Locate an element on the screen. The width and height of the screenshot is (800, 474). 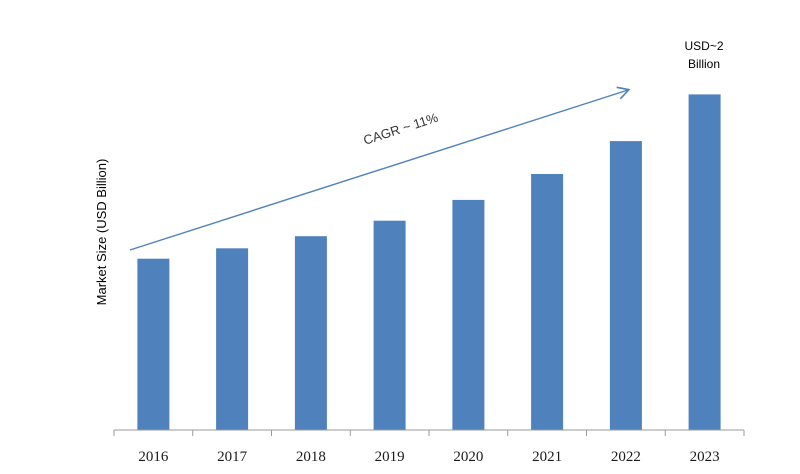
cagr-label: CAGR ~ 11% is located at coordinates (400, 129).